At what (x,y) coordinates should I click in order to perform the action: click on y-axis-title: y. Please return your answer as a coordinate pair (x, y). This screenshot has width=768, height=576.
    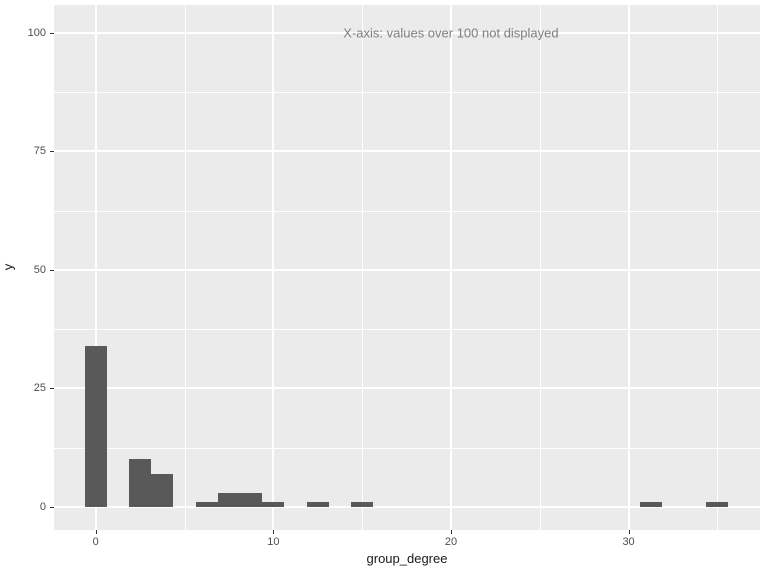
    Looking at the image, I should click on (8, 267).